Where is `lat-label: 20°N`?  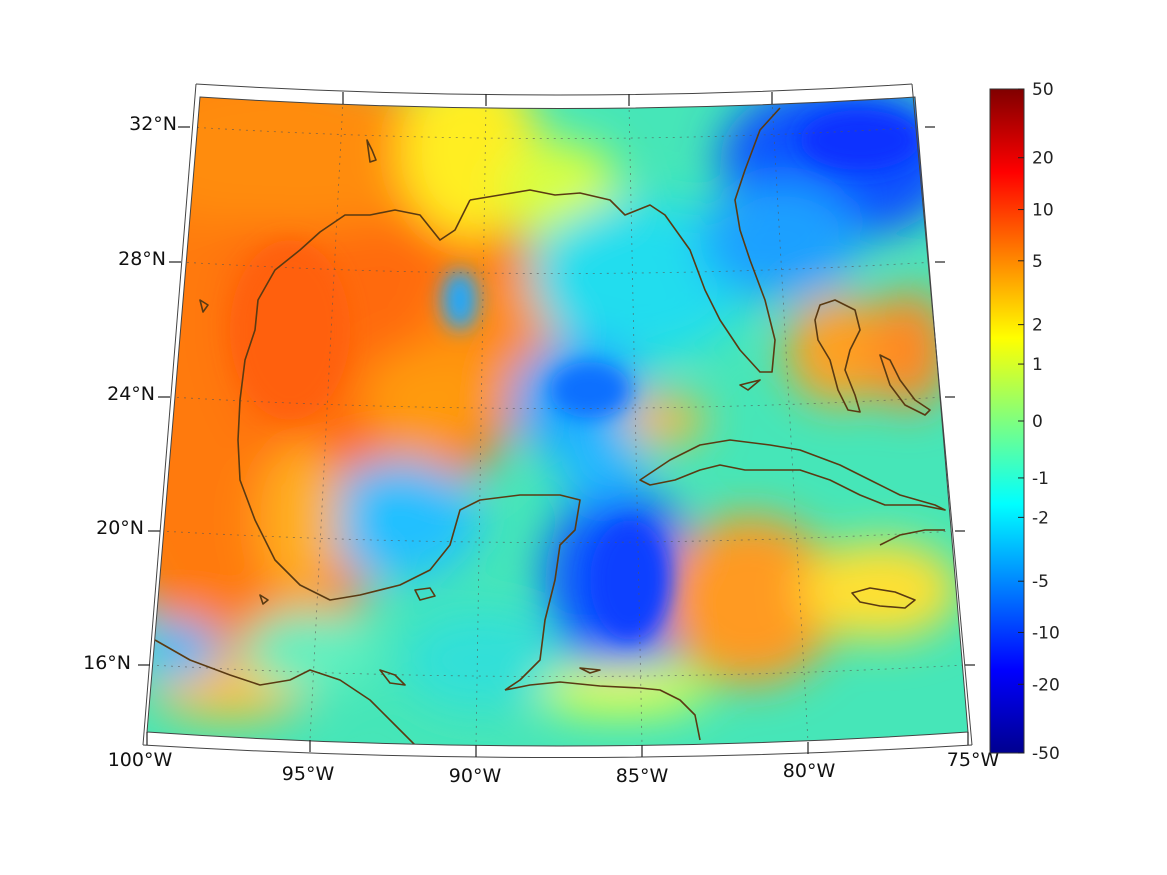 lat-label: 20°N is located at coordinates (120, 528).